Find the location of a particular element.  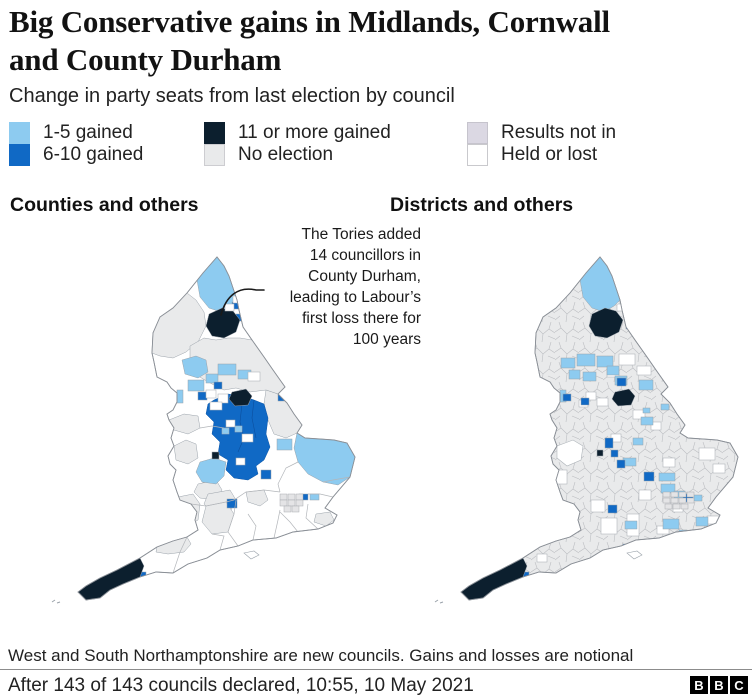

county-borders is located at coordinates (261, 499).